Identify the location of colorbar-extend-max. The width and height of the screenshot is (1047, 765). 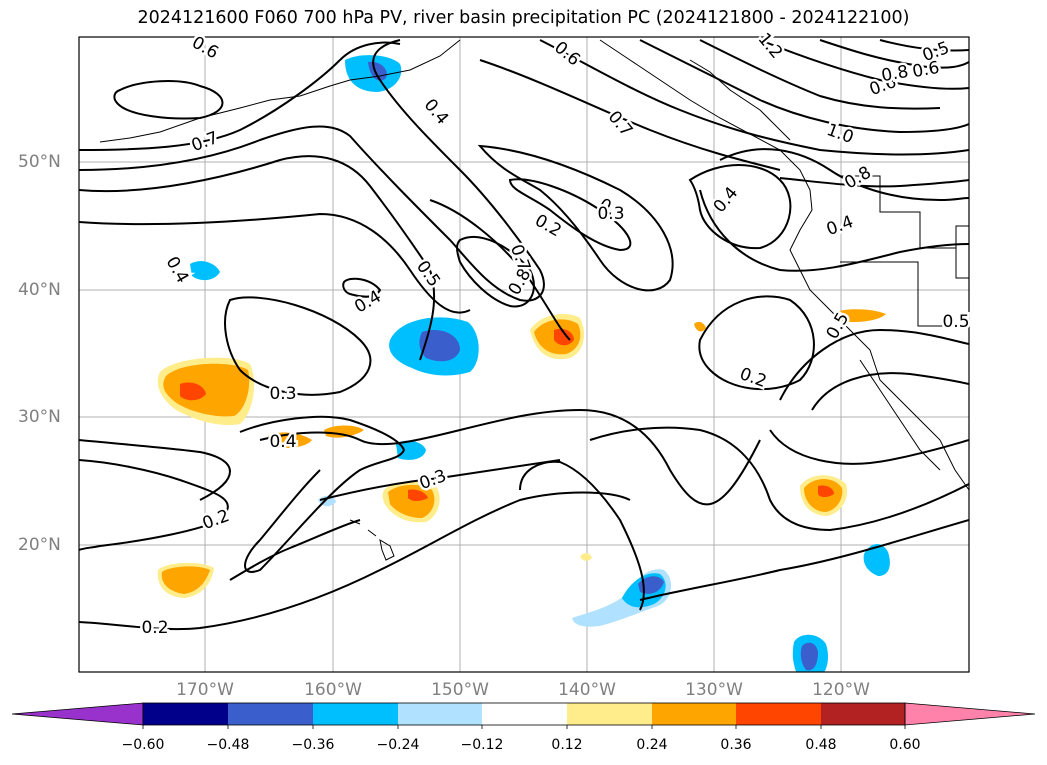
(970, 714).